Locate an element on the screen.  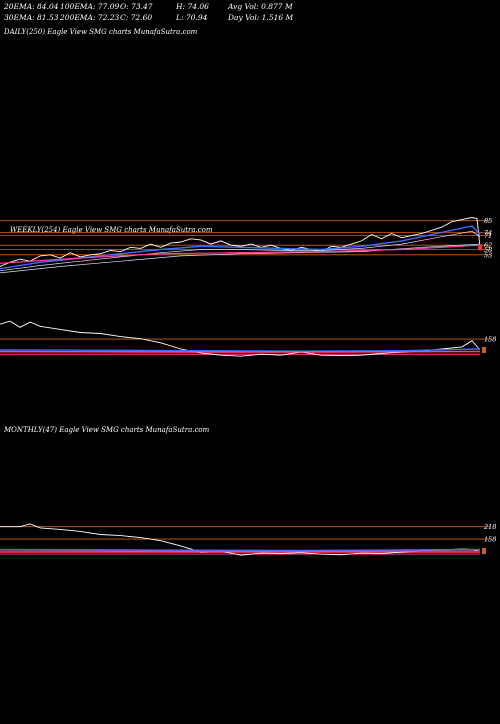
hdr-close: C: 72.60 is located at coordinates (136, 17).